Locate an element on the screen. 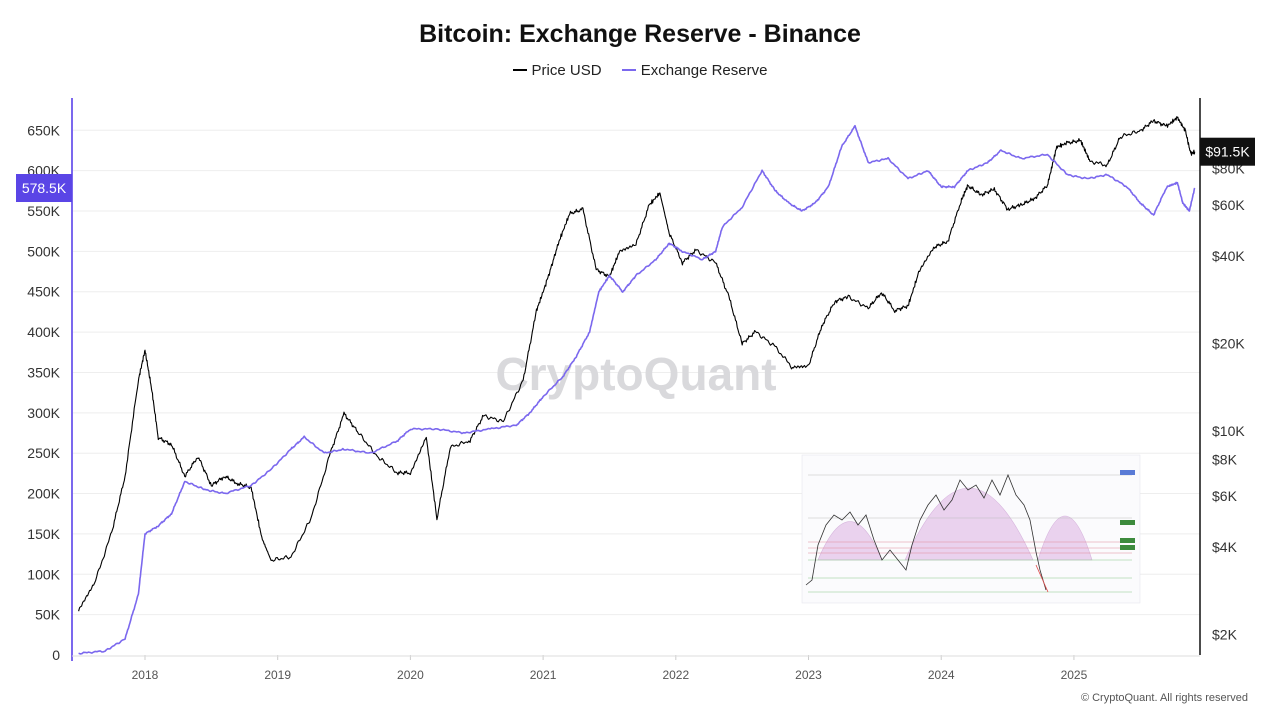 This screenshot has height=720, width=1280. y-right-tick-label: $10K is located at coordinates (1228, 431).